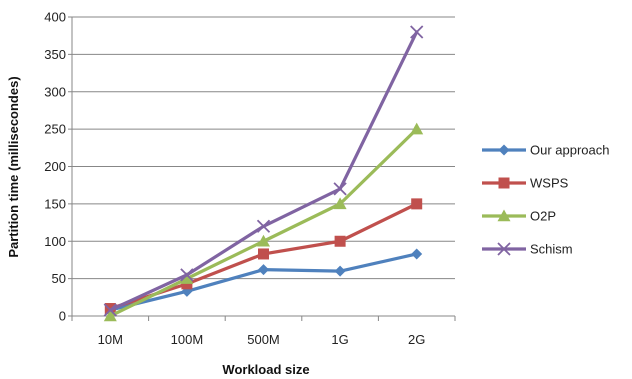 The height and width of the screenshot is (379, 632). Describe the element at coordinates (265, 369) in the screenshot. I see `x-axis-title: Workload size` at that location.